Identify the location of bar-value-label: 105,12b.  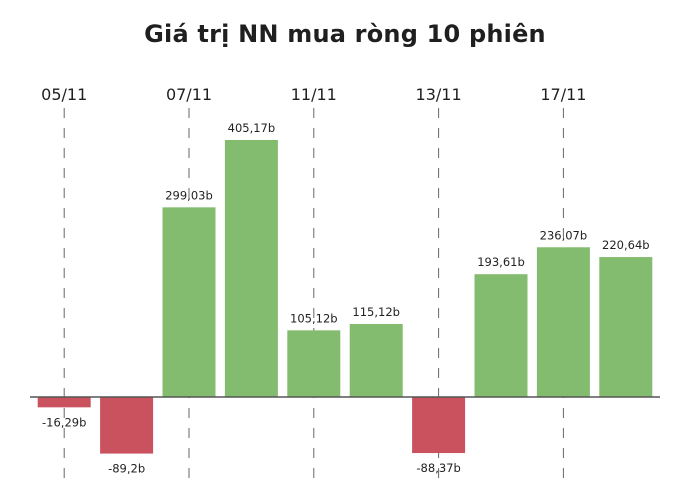
(314, 318).